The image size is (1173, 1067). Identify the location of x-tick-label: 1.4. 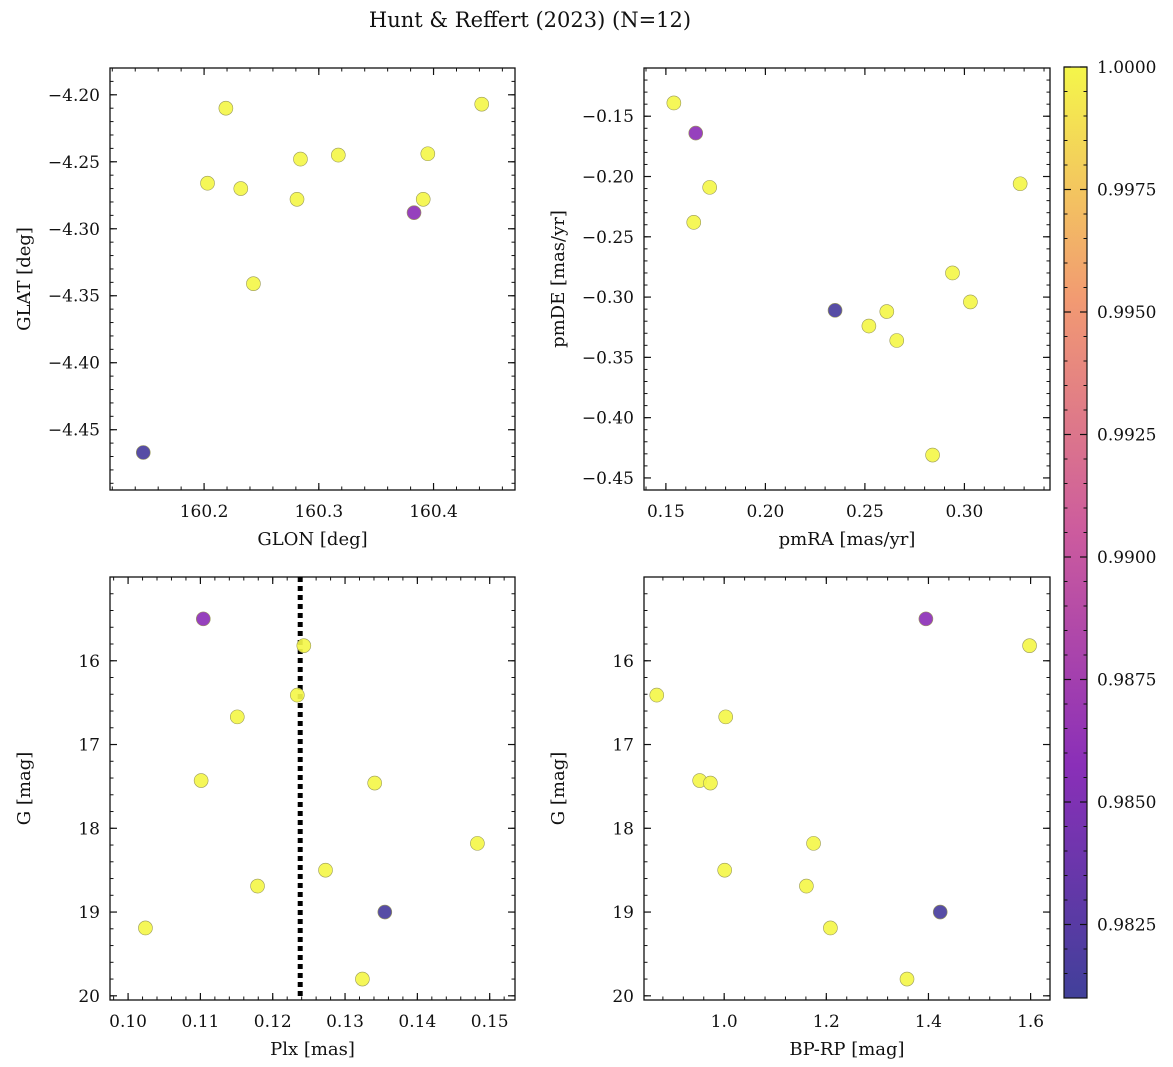
(928, 1022).